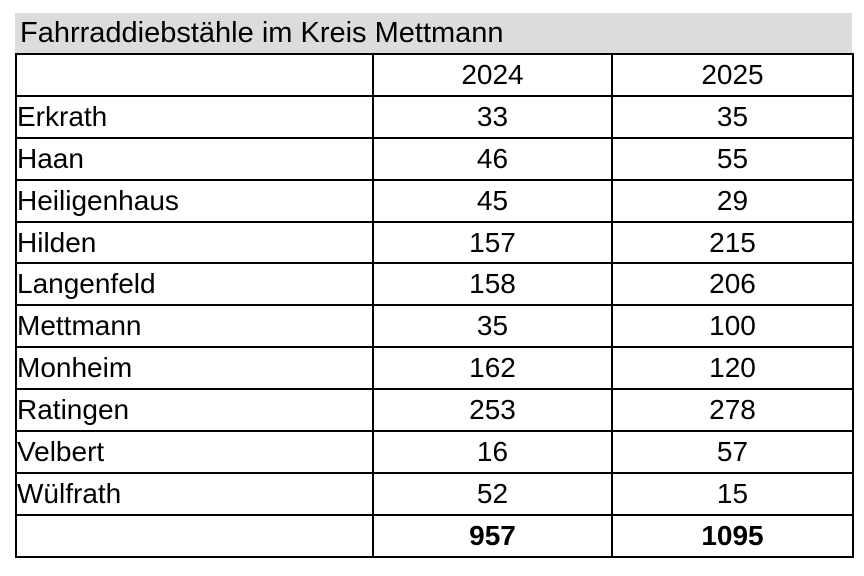 The width and height of the screenshot is (864, 576). Describe the element at coordinates (492, 75) in the screenshot. I see `header-2024-cell: 2024` at that location.